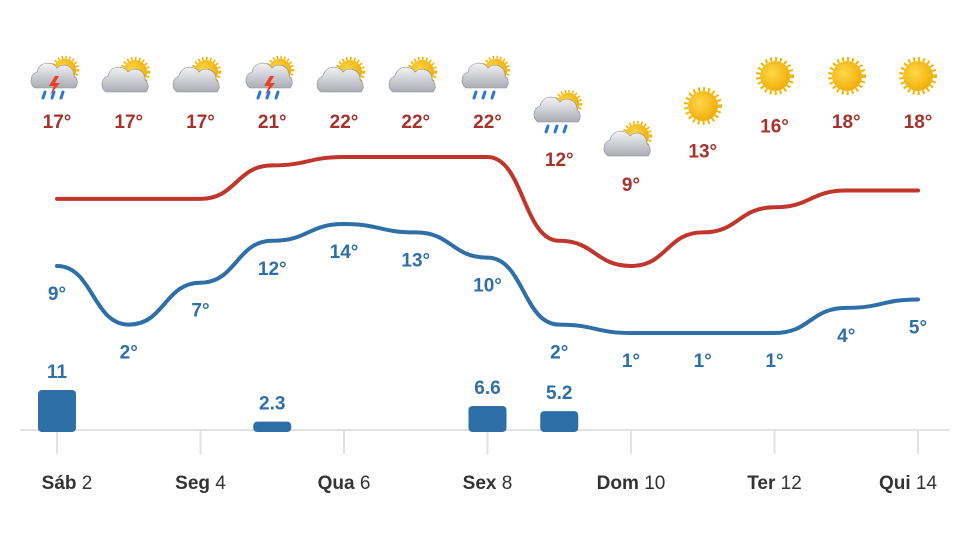  I want to click on x-tick-label: Dom 10, so click(631, 483).